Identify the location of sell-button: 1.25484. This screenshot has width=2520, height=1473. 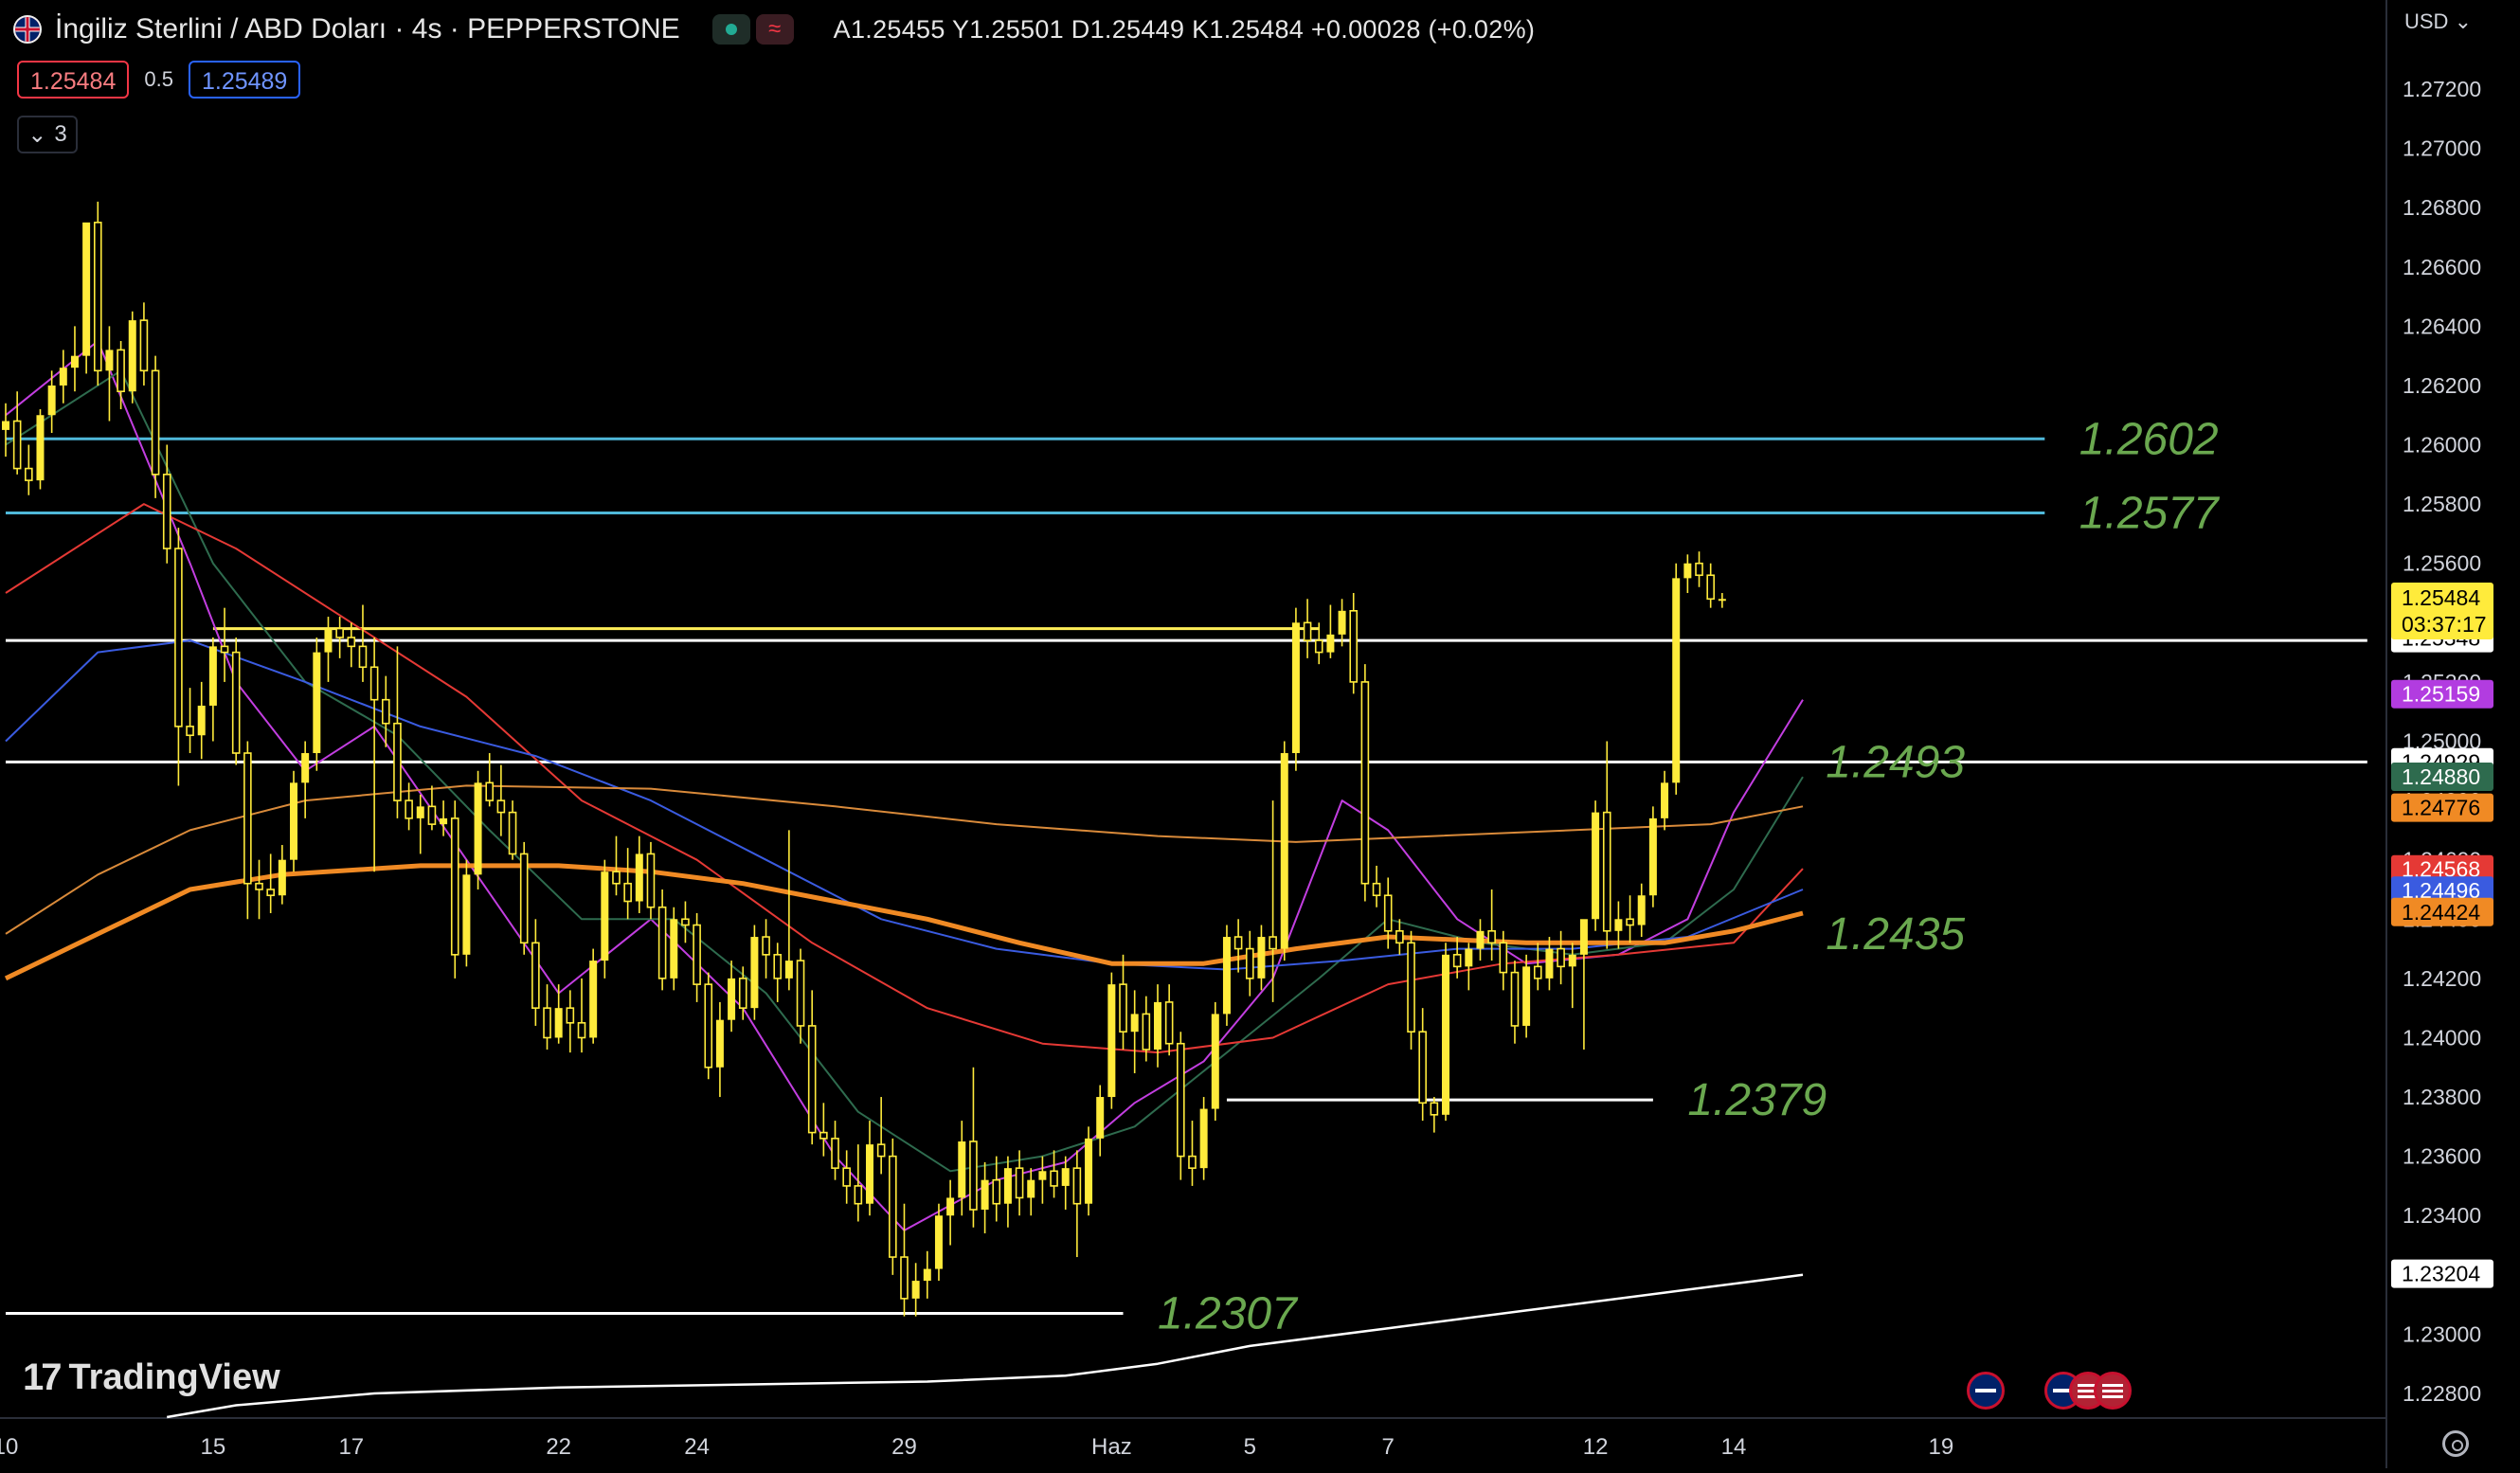
(73, 80).